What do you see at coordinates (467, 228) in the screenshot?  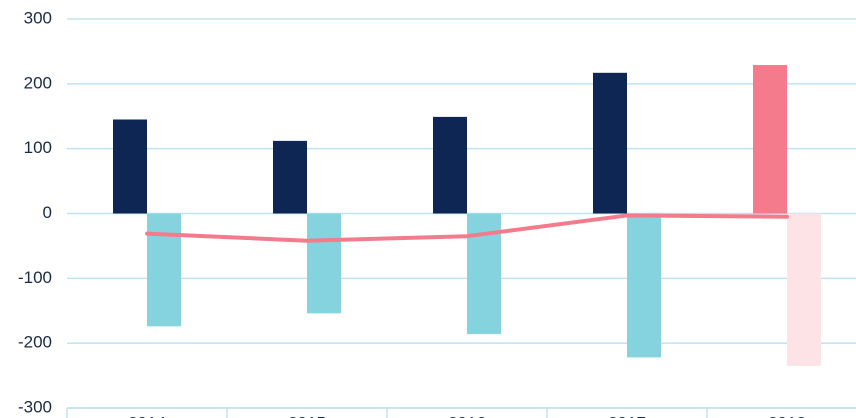 I see `line` at bounding box center [467, 228].